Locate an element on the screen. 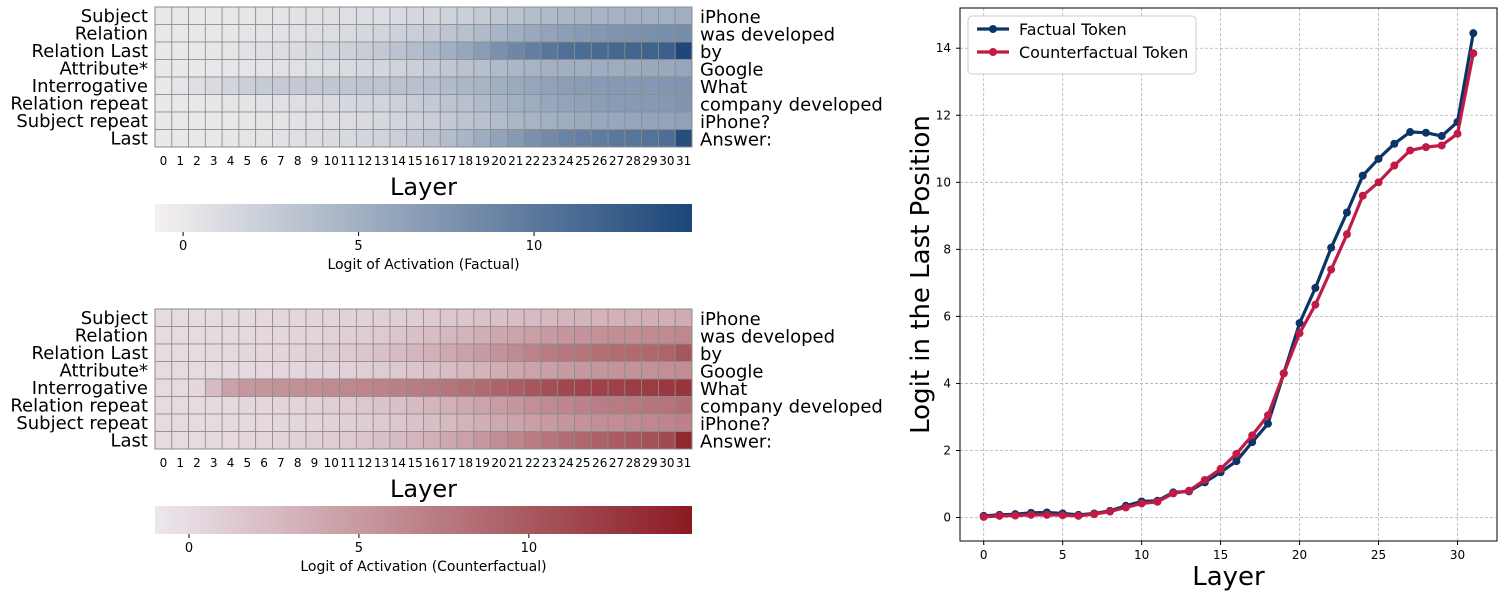 This screenshot has width=1507, height=599. heatmap-frame is located at coordinates (423, 379).